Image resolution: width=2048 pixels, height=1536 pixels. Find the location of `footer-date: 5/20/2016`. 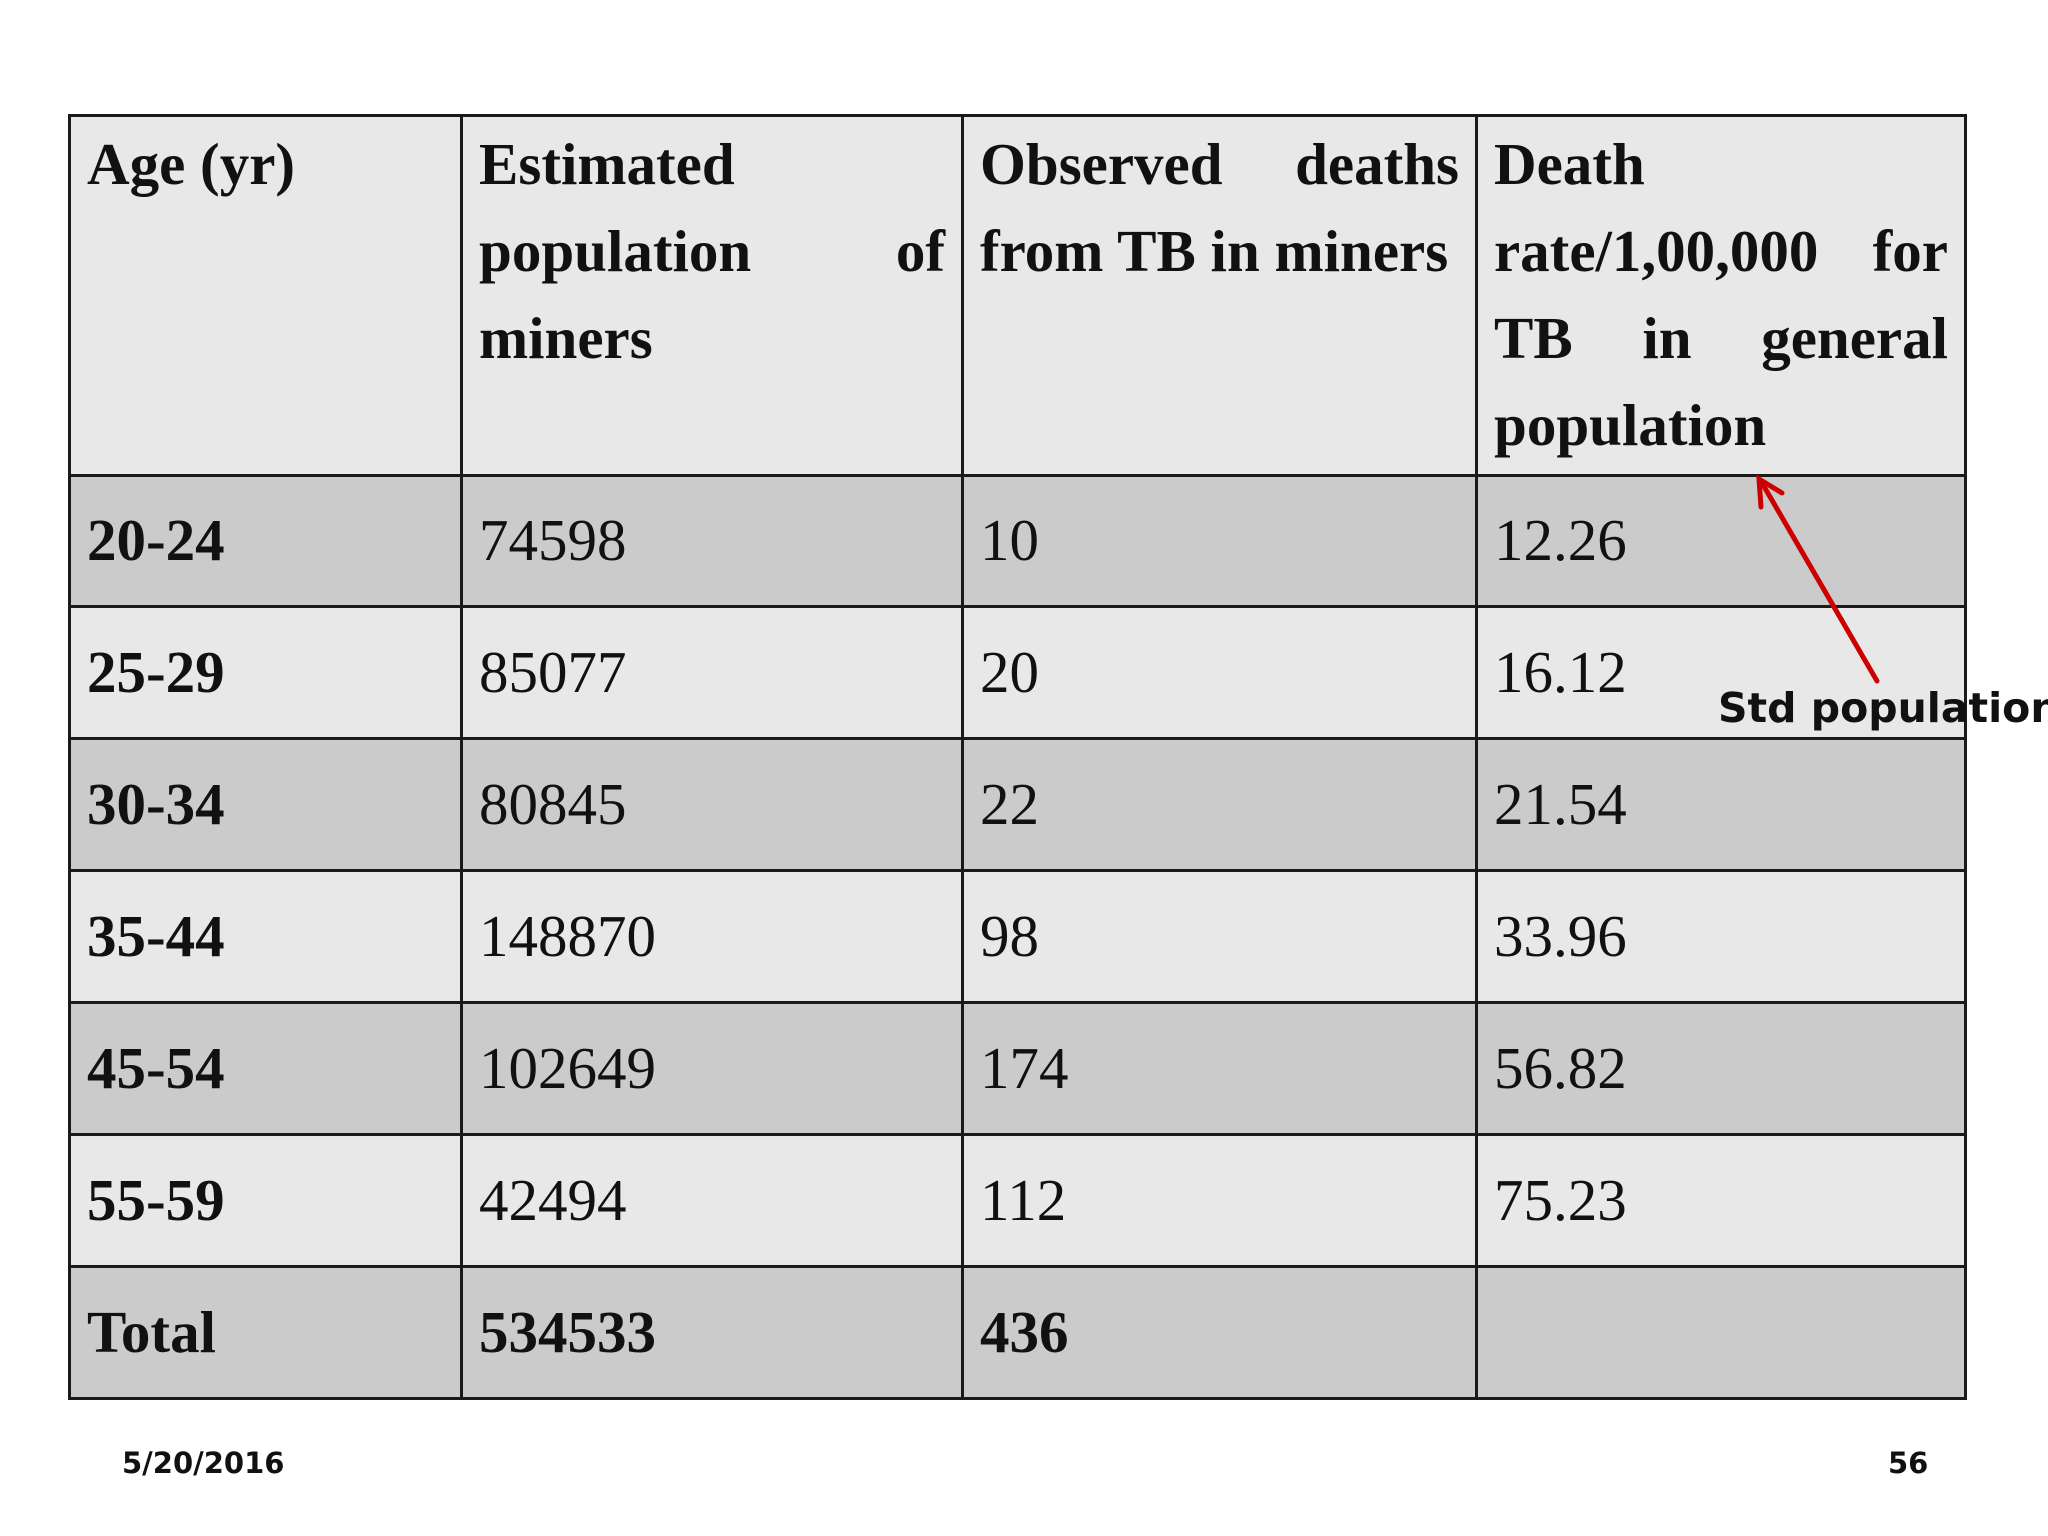

footer-date: 5/20/2016 is located at coordinates (203, 1463).